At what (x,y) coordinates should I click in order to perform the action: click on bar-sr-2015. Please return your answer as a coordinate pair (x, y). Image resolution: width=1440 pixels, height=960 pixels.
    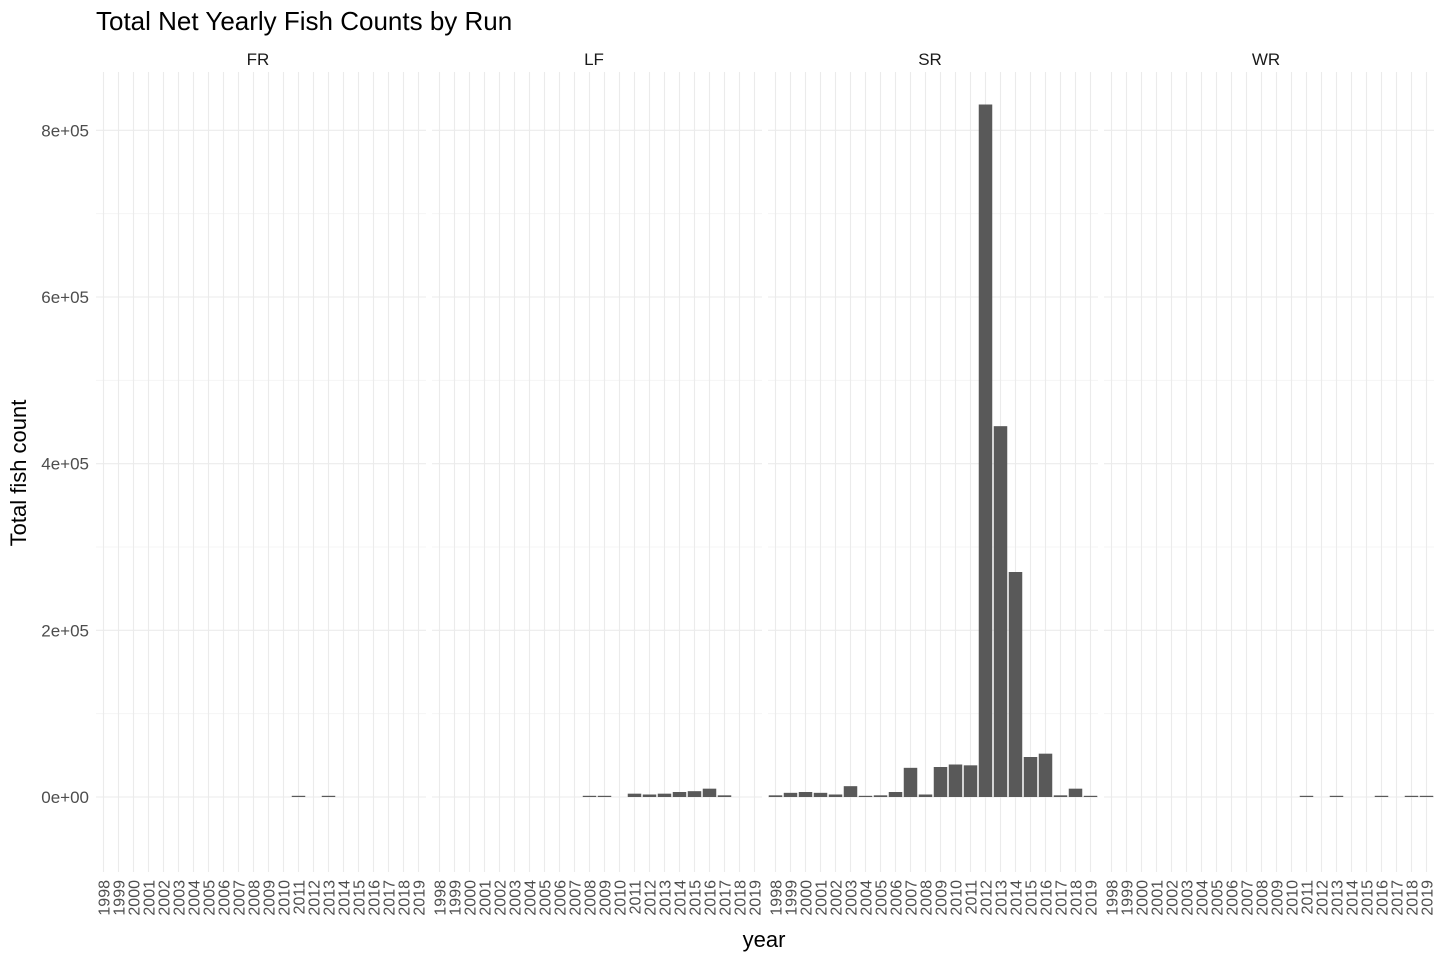
    Looking at the image, I should click on (1030, 777).